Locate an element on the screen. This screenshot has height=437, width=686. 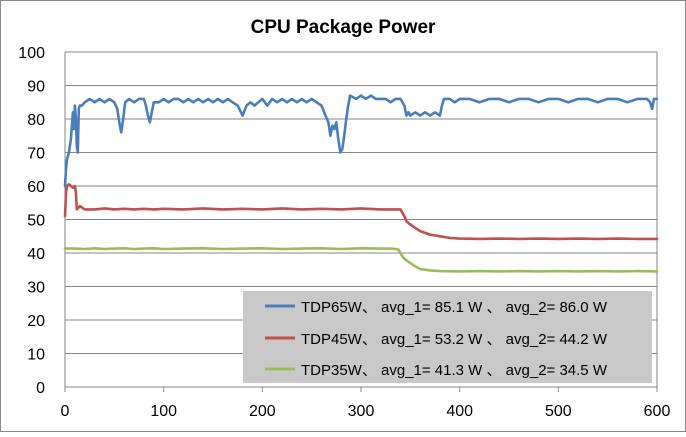
legend-label-tdp35w: TDP35W、 avg_1= 41.3 W 、 avg_2= 34.5 W is located at coordinates (454, 370).